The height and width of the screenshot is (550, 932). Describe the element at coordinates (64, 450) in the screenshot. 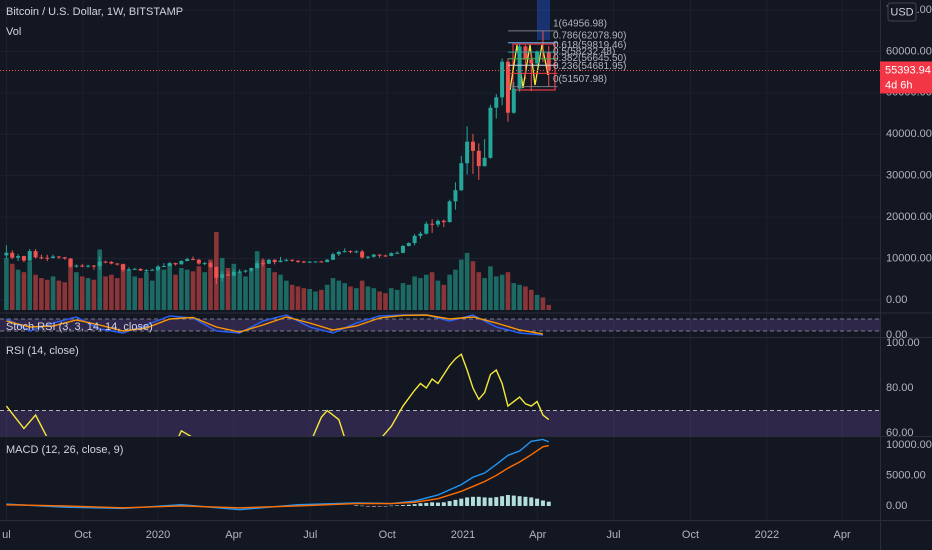

I see `pane-title: MACD (12, 26, close, 9)` at that location.